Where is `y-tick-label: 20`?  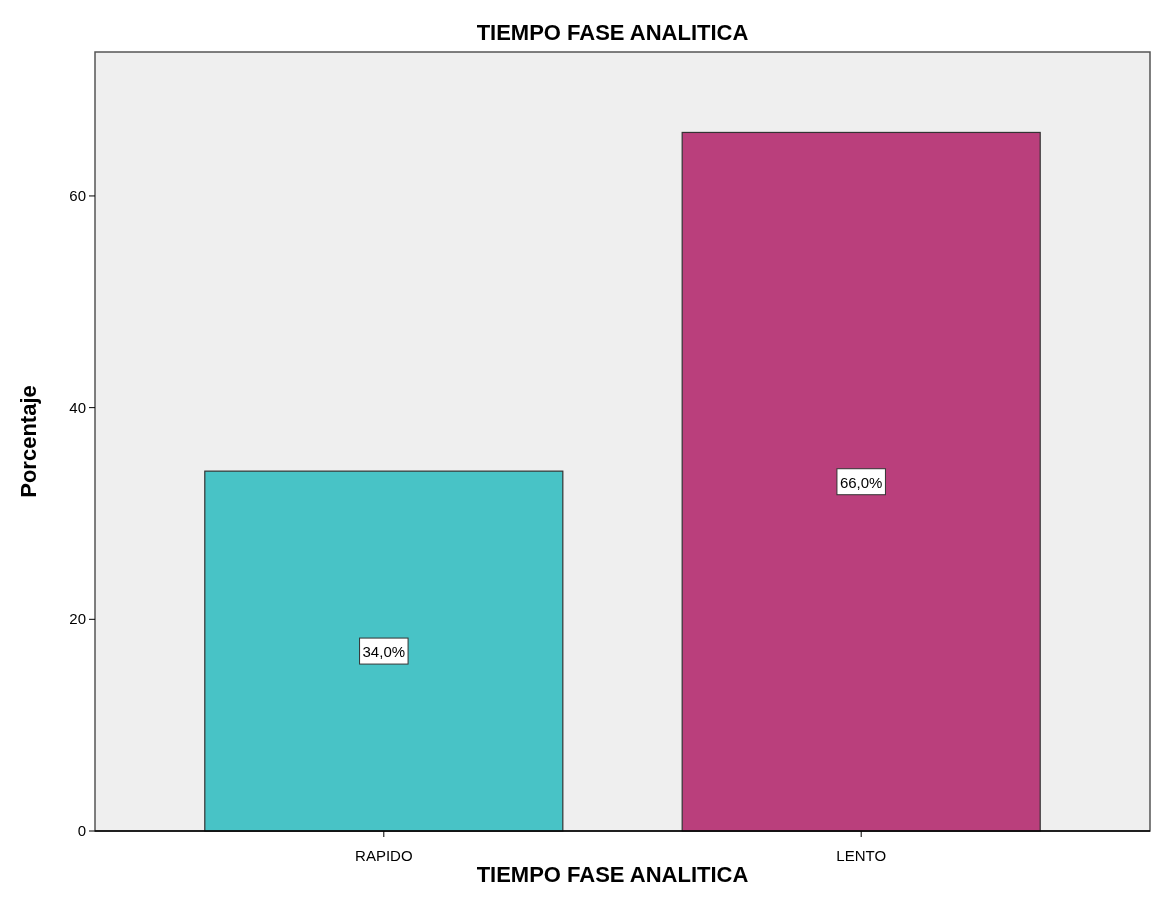 y-tick-label: 20 is located at coordinates (77, 619).